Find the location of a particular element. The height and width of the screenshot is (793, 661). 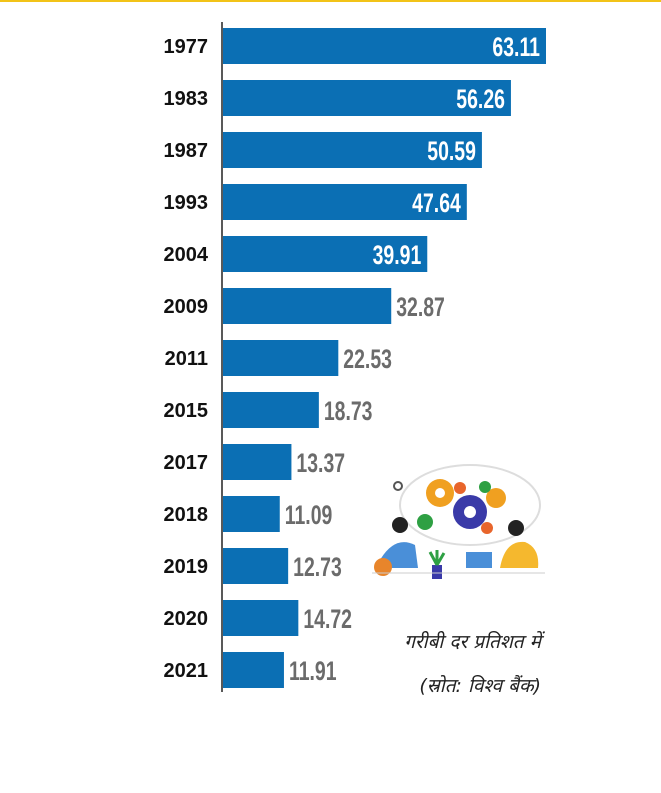

bar-2011 is located at coordinates (281, 358).